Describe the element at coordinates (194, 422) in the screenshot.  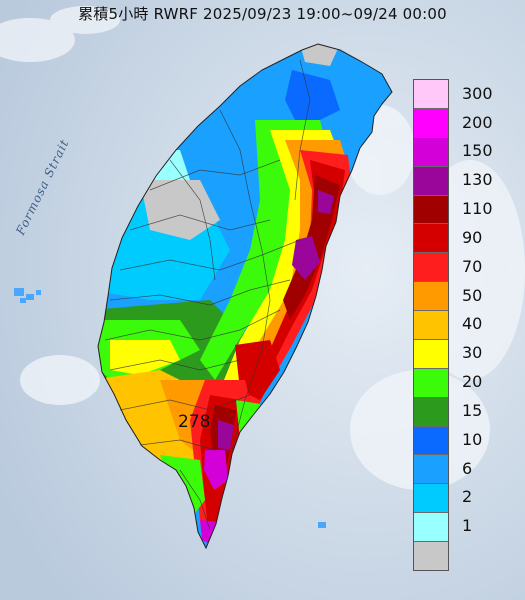
I see `max-rainfall-label: 278` at that location.